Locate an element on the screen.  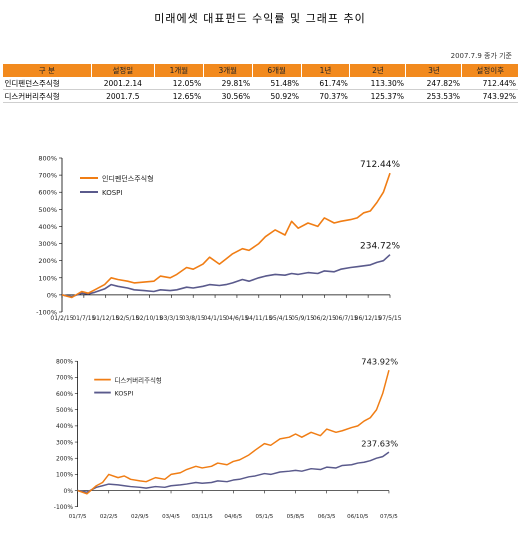
end-value-label: 712.44% is located at coordinates (380, 165).